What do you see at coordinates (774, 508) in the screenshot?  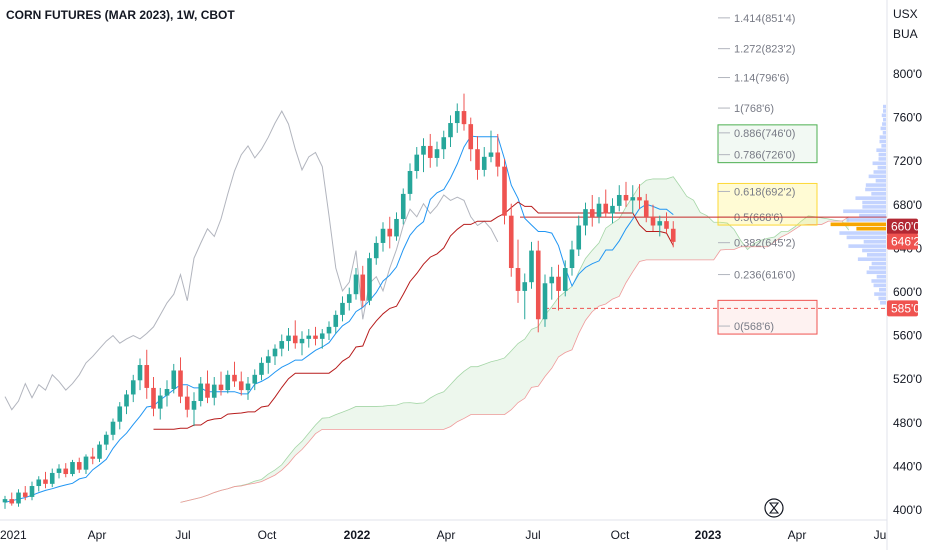 I see `replay-icon` at bounding box center [774, 508].